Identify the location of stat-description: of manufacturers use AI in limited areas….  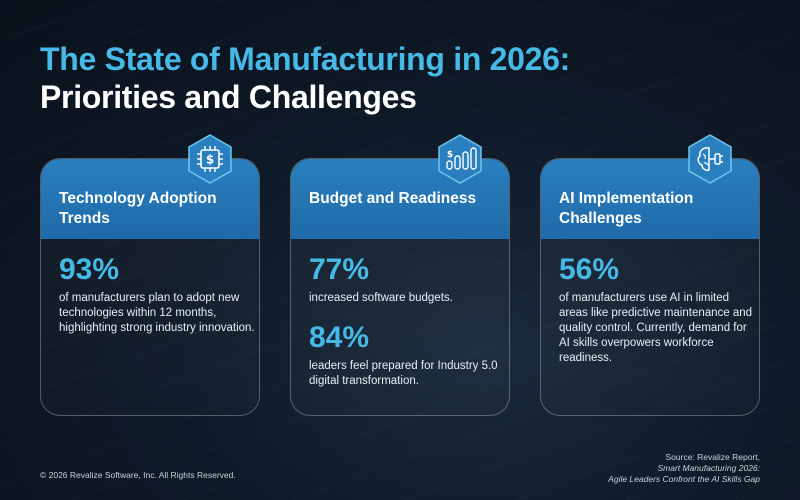
(656, 328).